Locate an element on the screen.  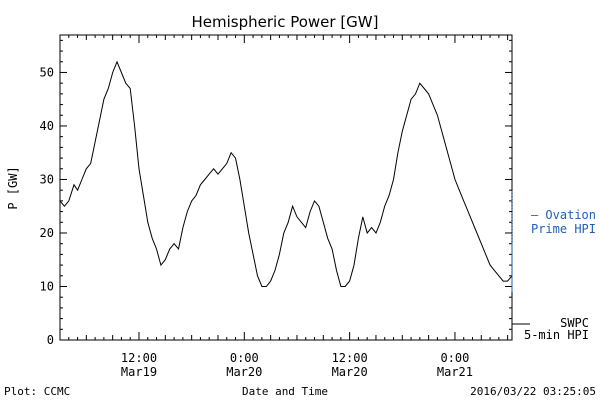
x-axis-label: Date and Time is located at coordinates (285, 391).